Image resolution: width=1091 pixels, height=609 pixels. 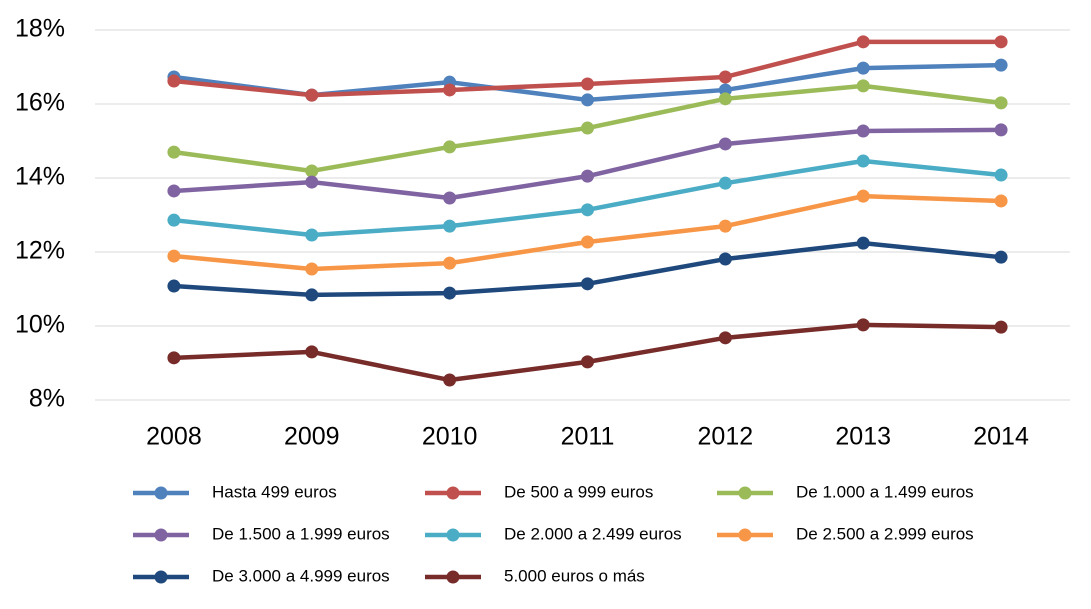 I want to click on legend-label: Hasta 499 euros, so click(x=274, y=491).